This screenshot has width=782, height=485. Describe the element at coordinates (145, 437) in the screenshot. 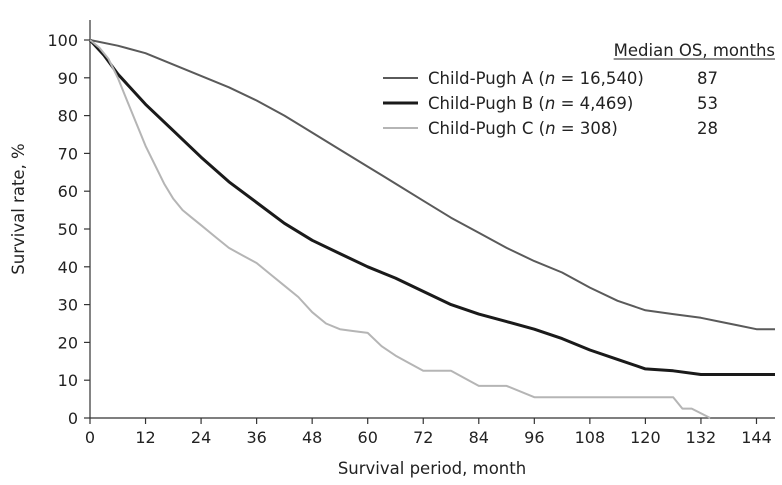

I see `x-tick-label-12: 12` at that location.